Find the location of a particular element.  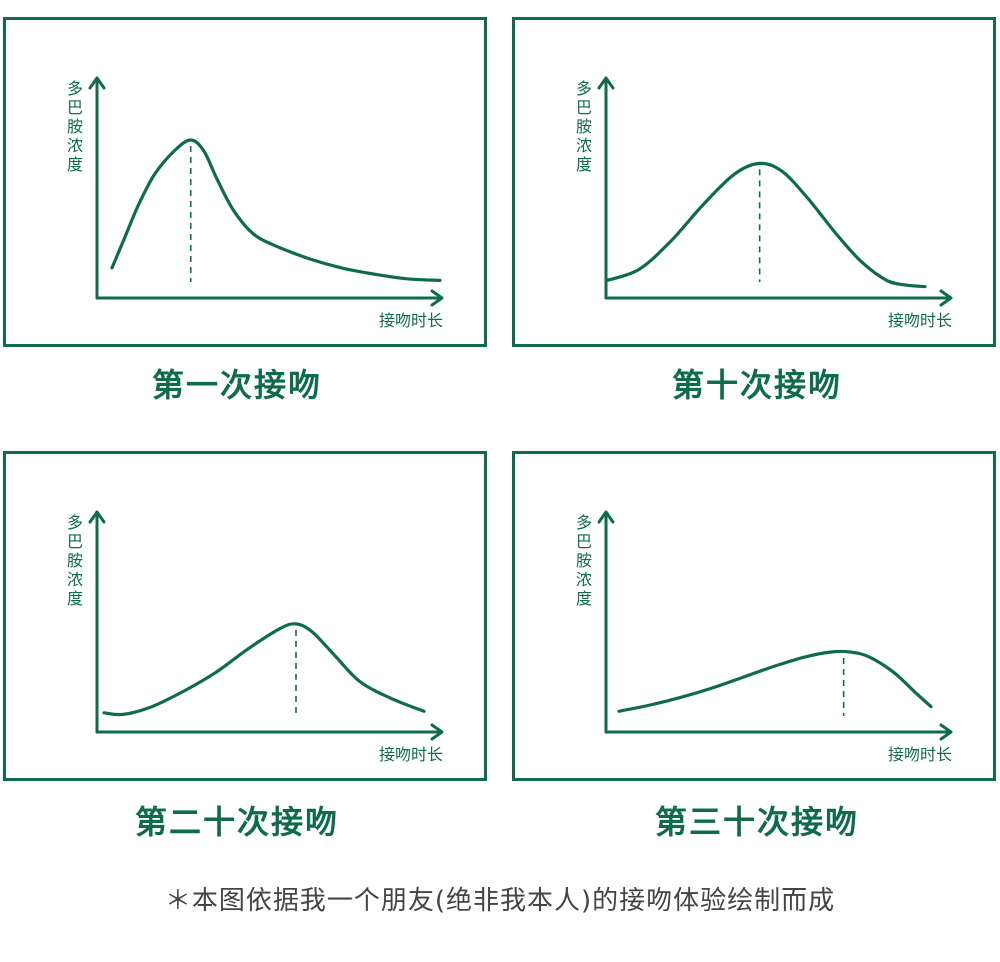

chart-caption-3: 第二十次接吻 is located at coordinates (237, 822).